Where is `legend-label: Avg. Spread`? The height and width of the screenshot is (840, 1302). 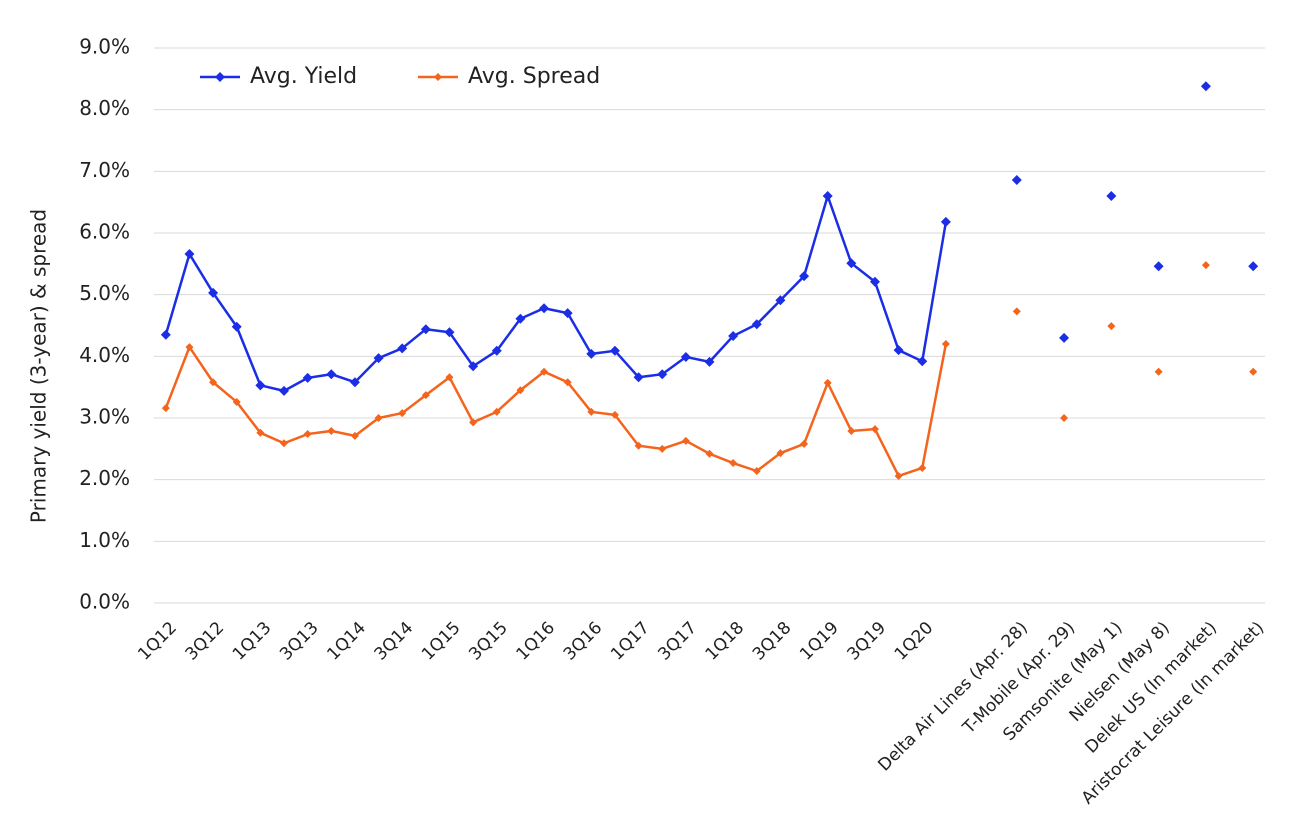 legend-label: Avg. Spread is located at coordinates (534, 76).